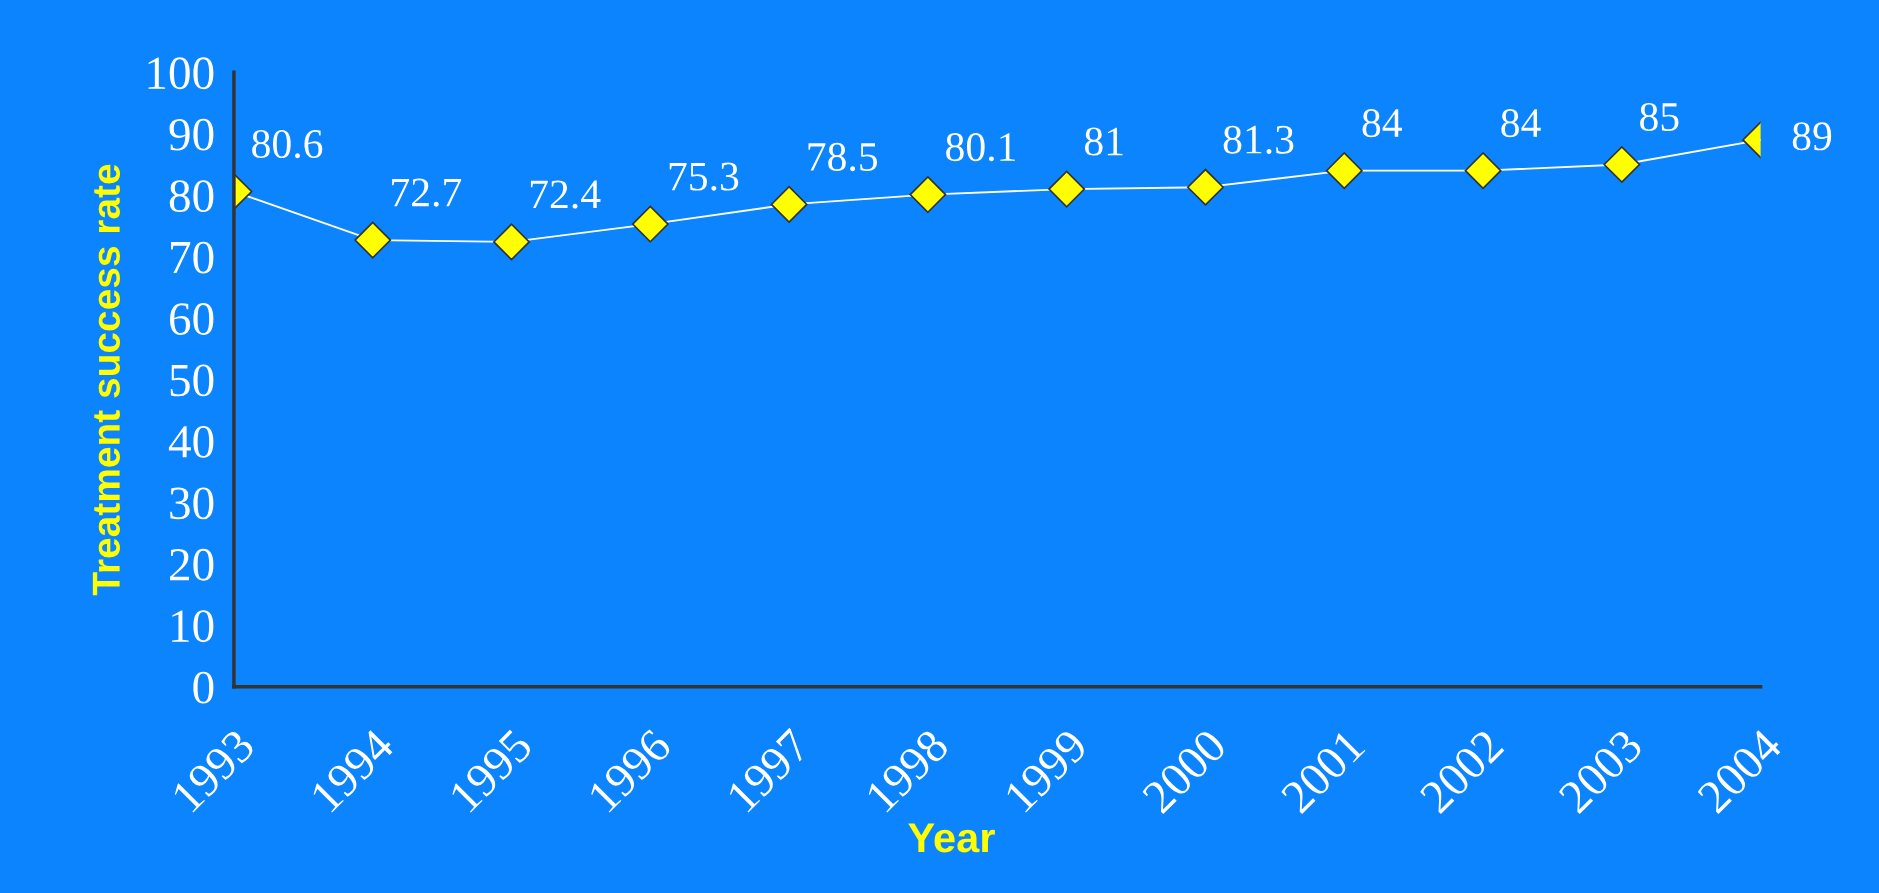 The image size is (1879, 893). I want to click on data-label: 75.3, so click(704, 176).